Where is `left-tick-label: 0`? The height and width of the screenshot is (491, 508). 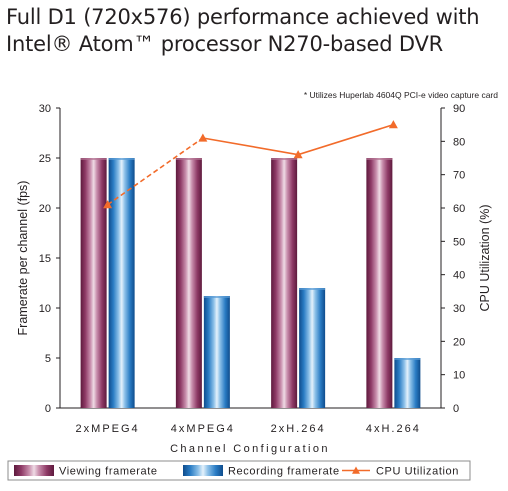
left-tick-label: 0 is located at coordinates (48, 409).